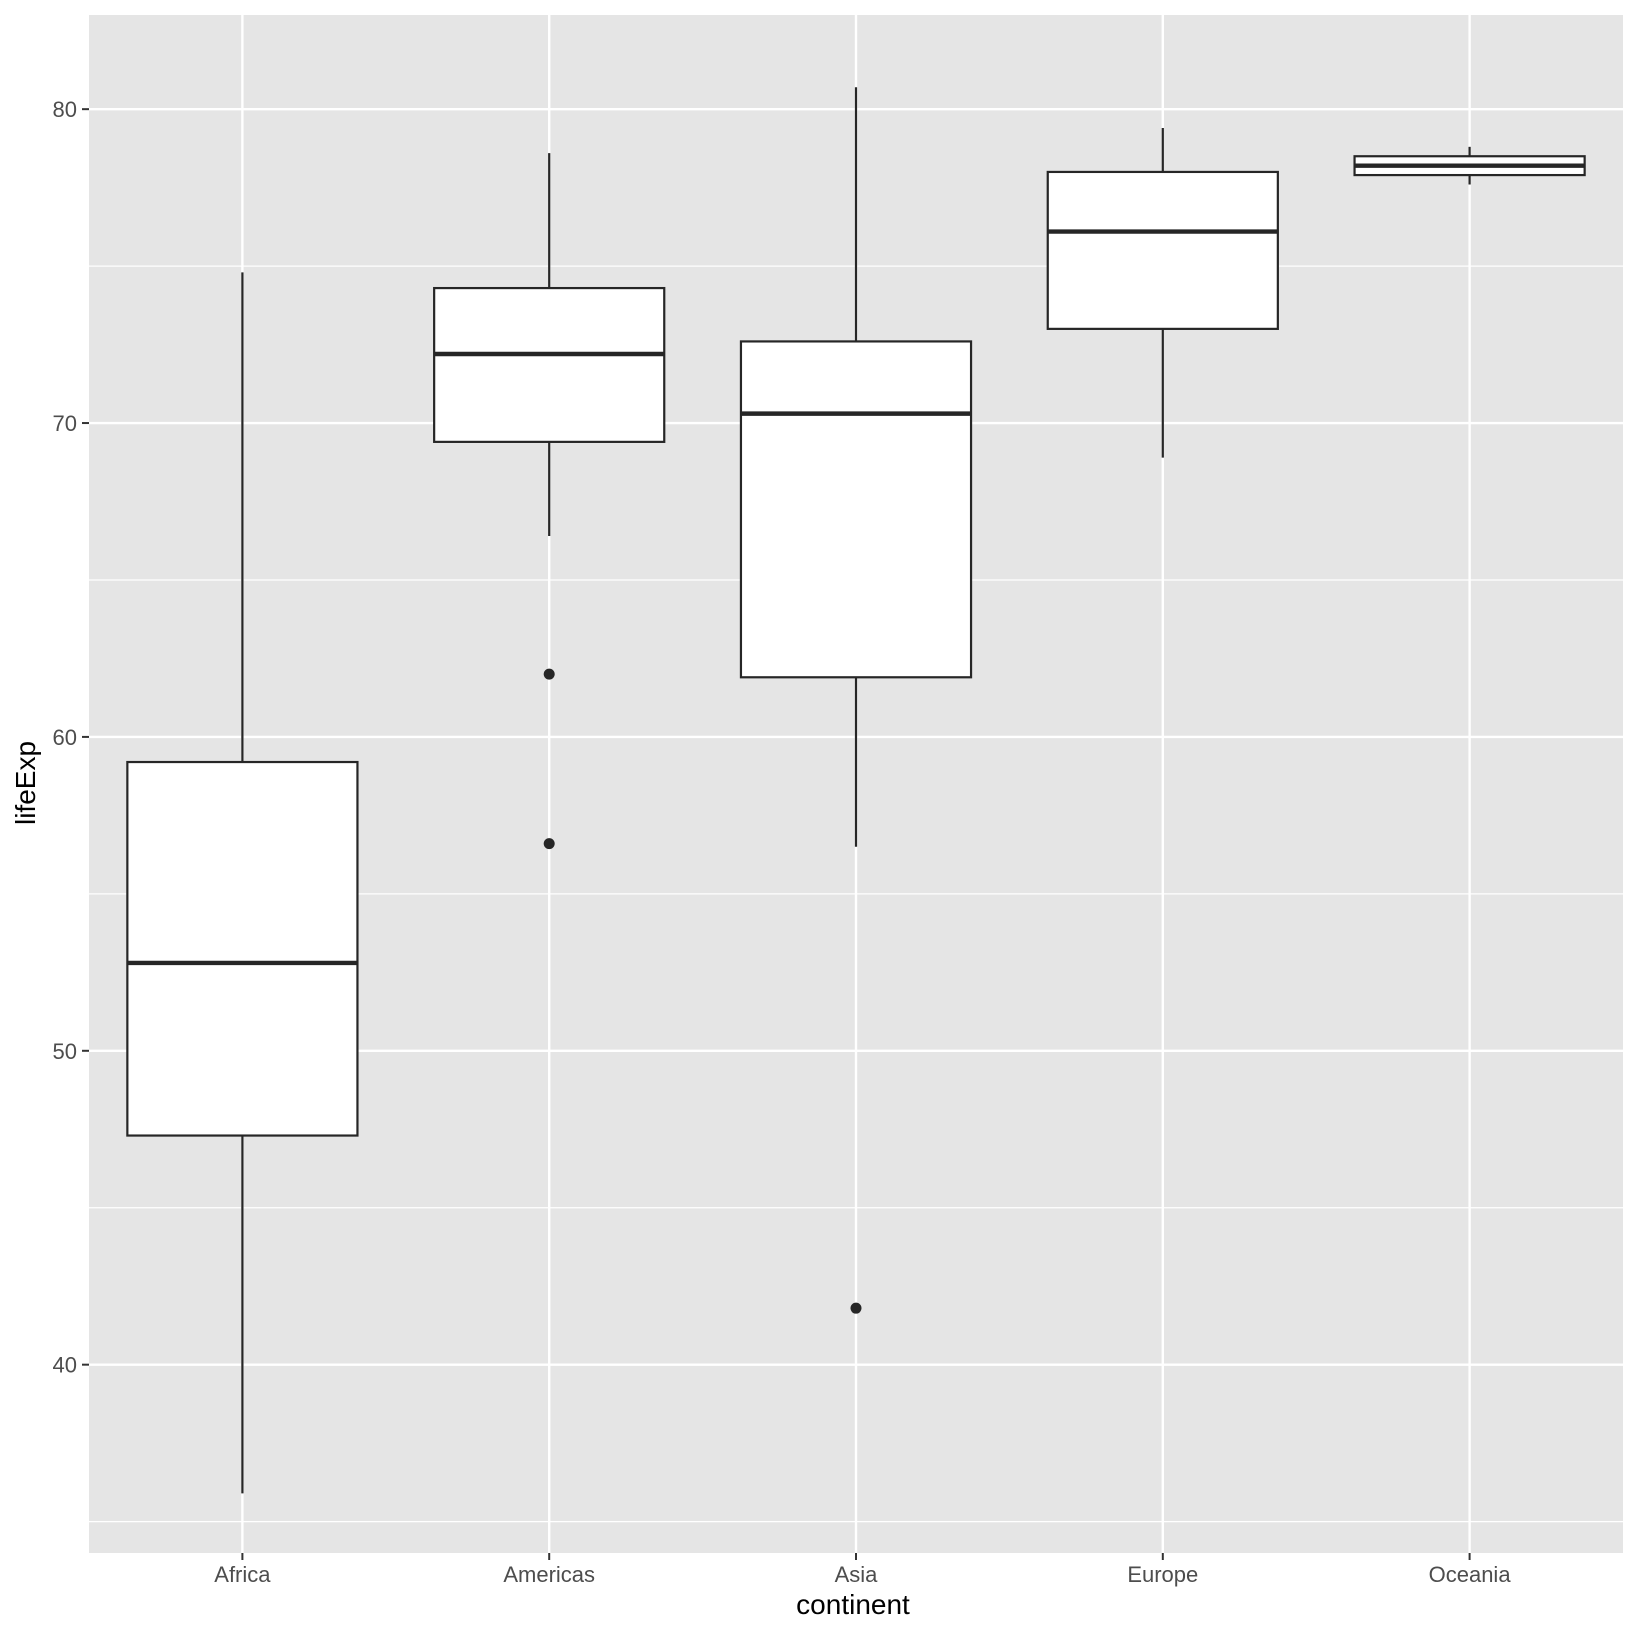  I want to click on x-tick-label: Africa, so click(242, 1574).